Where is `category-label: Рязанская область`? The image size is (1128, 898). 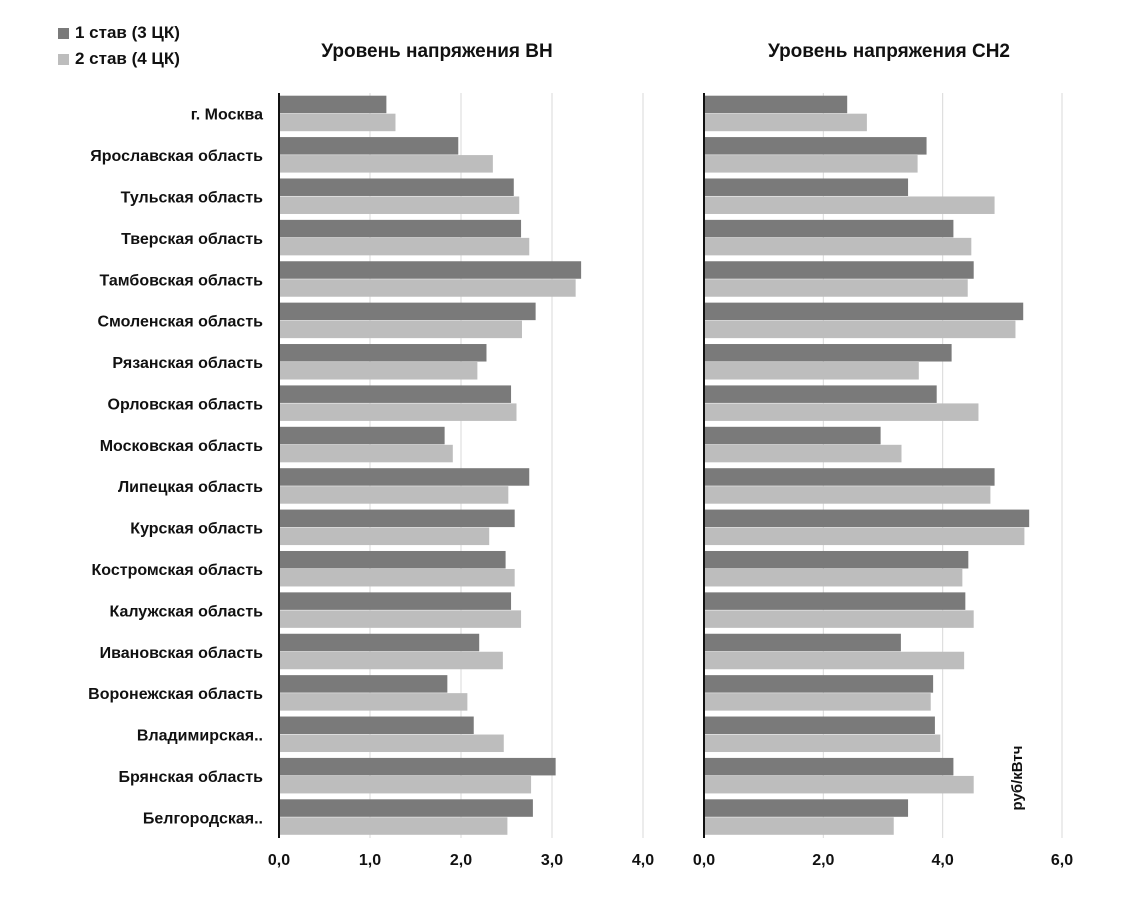 category-label: Рязанская область is located at coordinates (187, 363).